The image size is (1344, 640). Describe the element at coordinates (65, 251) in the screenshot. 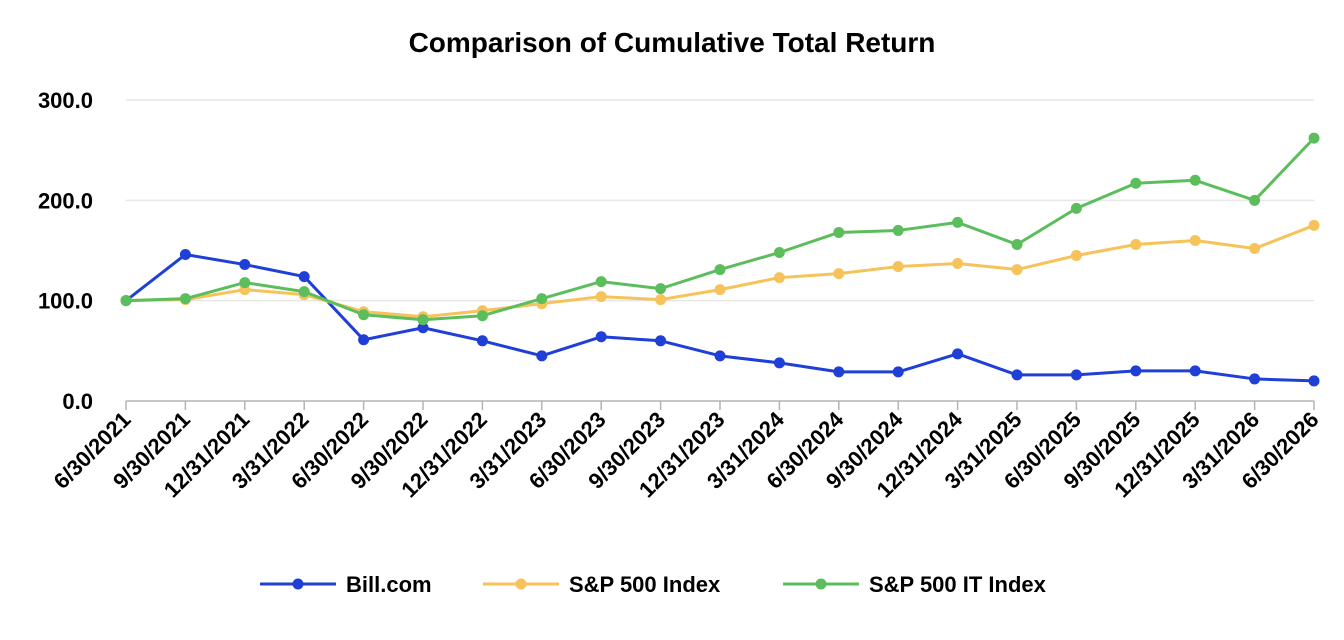

I see `y-axis: 0.0 100.0 200.0 300.0` at that location.